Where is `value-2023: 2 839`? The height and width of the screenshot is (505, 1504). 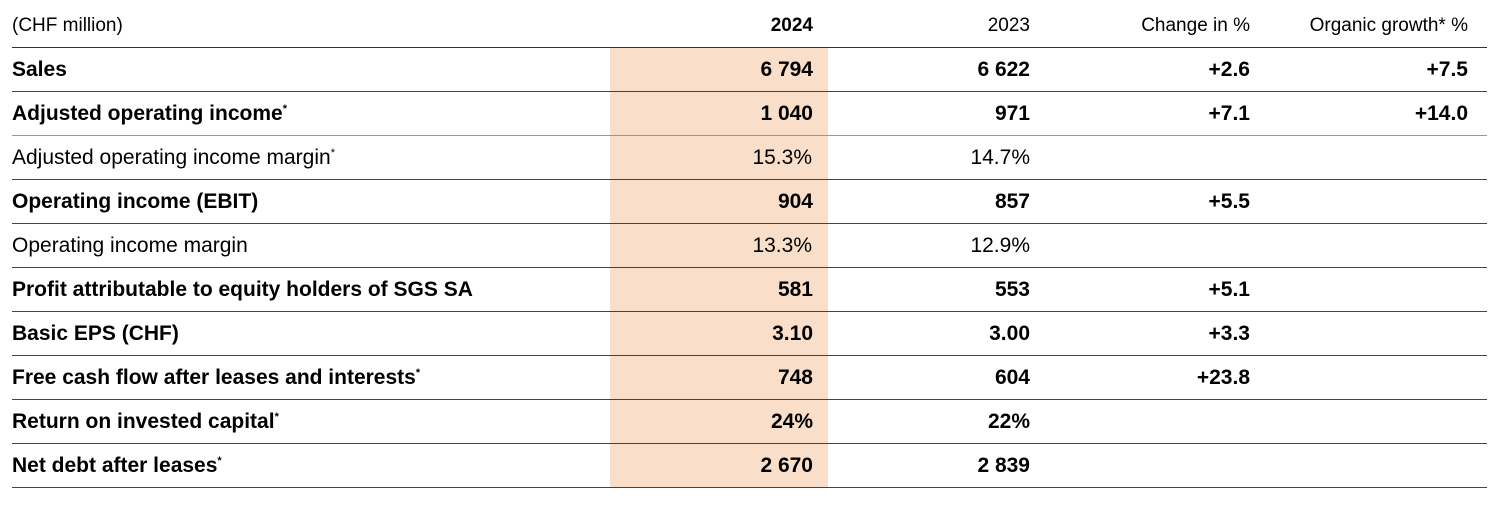 value-2023: 2 839 is located at coordinates (1003, 465).